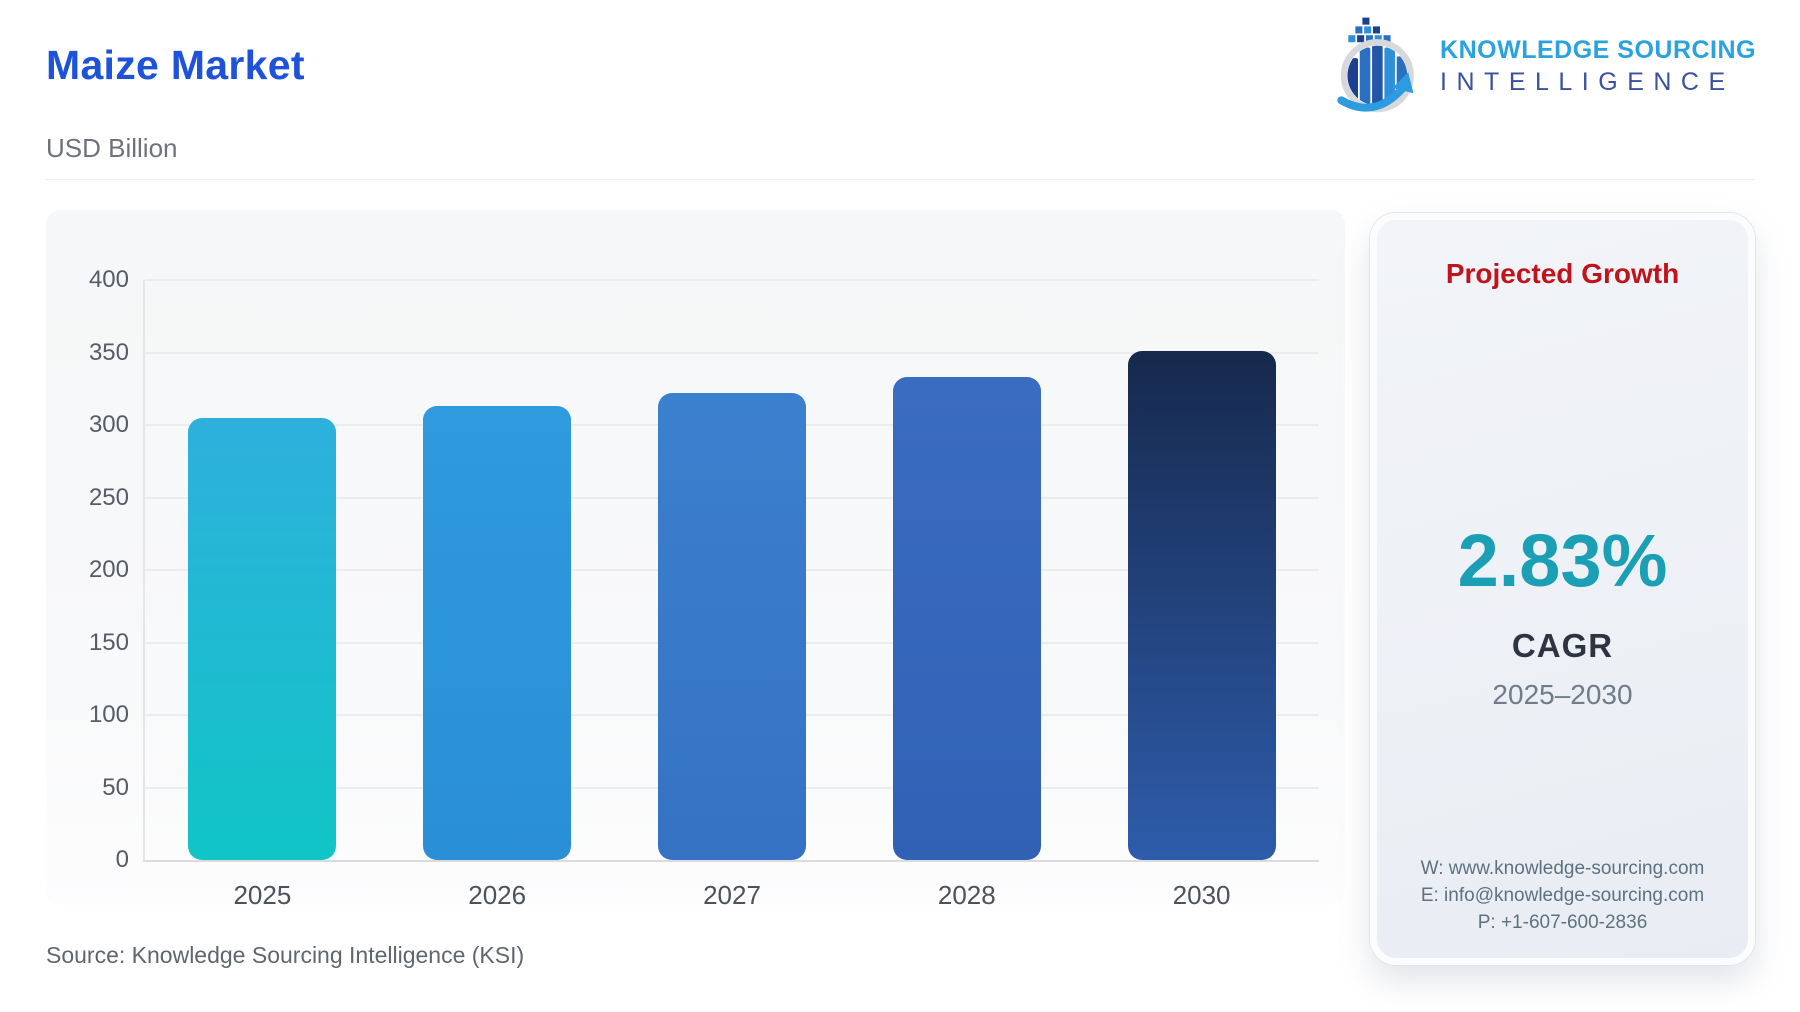 Image resolution: width=1800 pixels, height=1012 pixels. What do you see at coordinates (1598, 49) in the screenshot?
I see `logo-line1: KNOWLEDGE SOURCING` at bounding box center [1598, 49].